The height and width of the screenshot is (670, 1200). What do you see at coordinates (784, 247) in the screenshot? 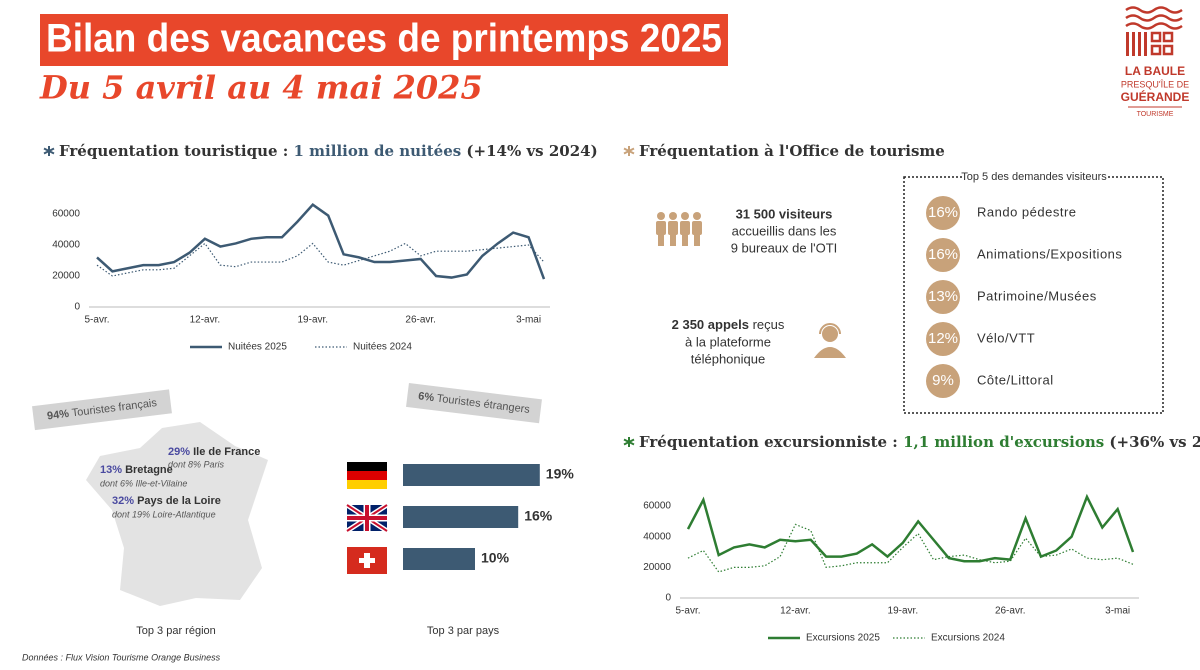
I see `visitors-text: 9 bureaux de l'OTI` at bounding box center [784, 247].